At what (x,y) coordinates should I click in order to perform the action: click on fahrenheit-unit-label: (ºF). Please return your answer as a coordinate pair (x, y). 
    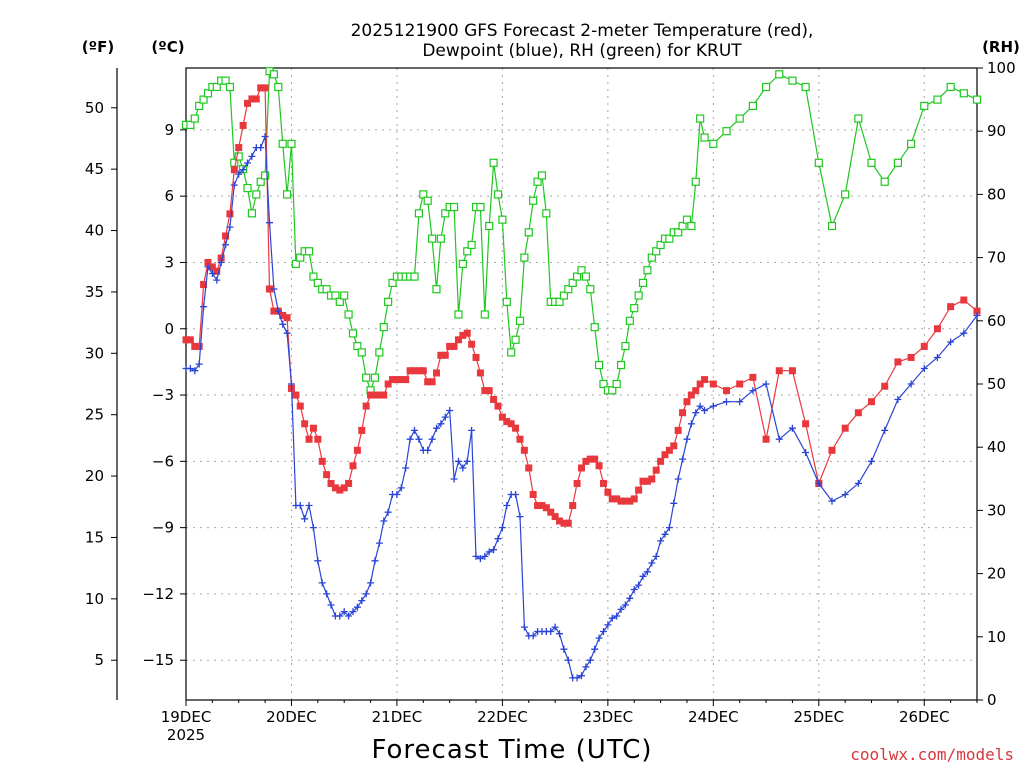
    Looking at the image, I should click on (98, 47).